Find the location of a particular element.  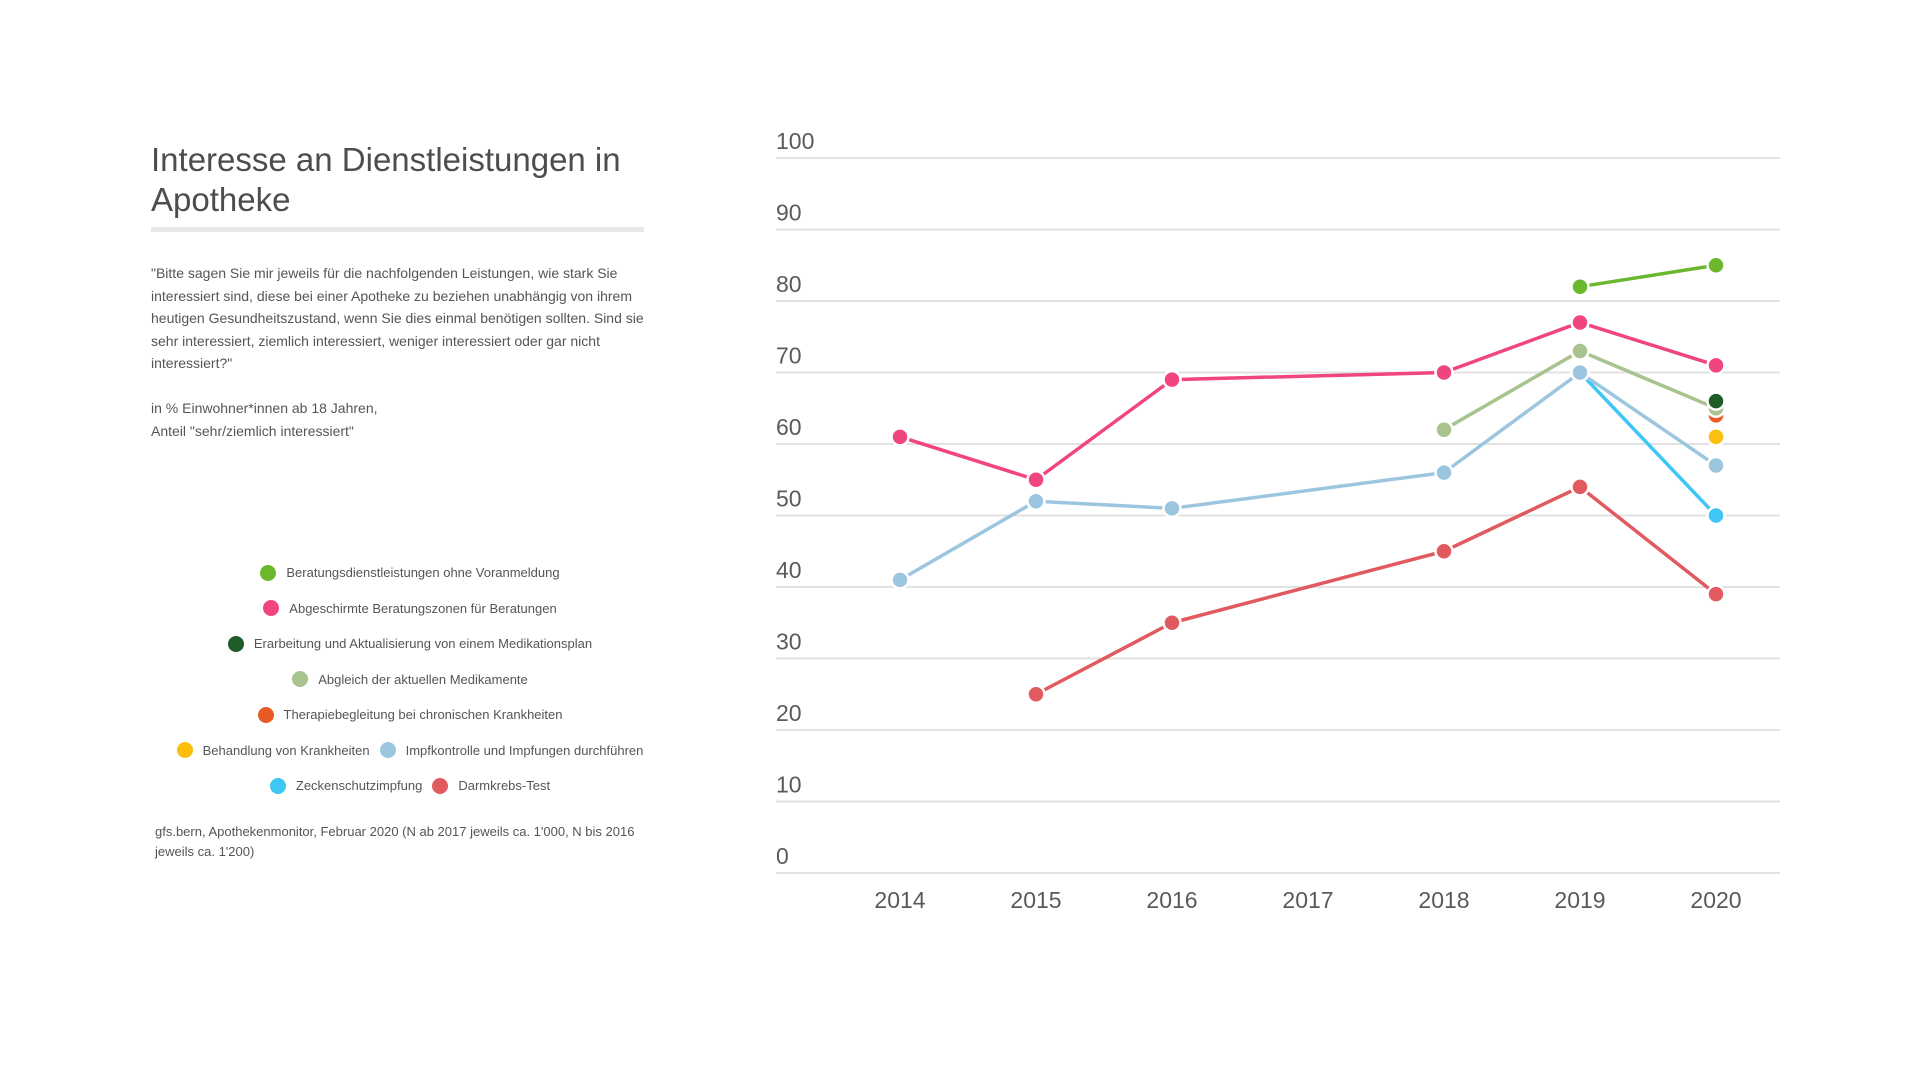

legend-label: Zeckenschutzimpfung is located at coordinates (359, 786).